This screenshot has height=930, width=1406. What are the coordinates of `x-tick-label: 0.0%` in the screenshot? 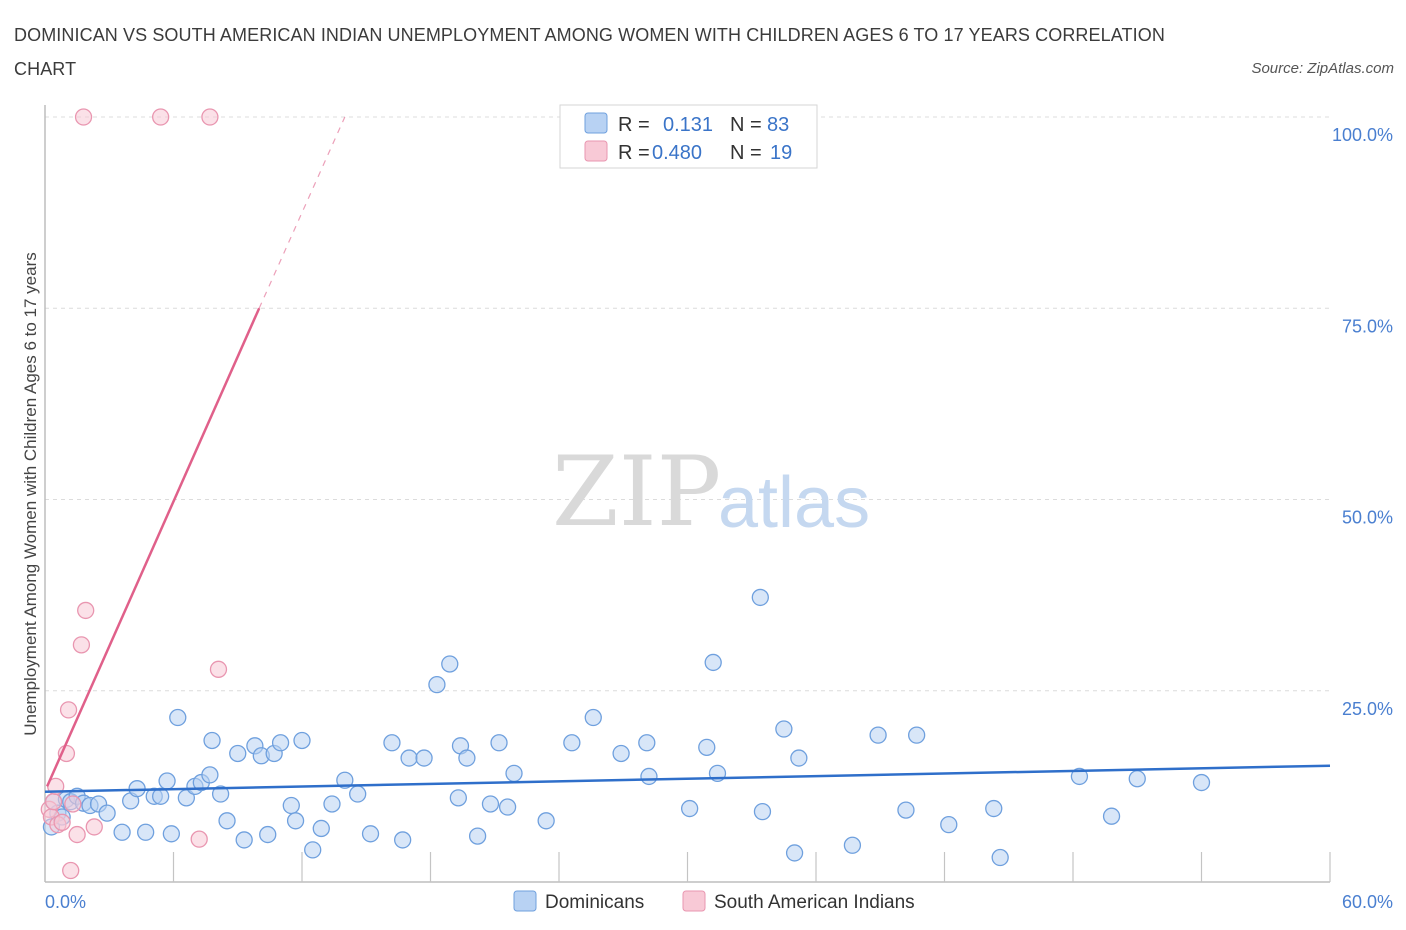 It's located at (65, 902).